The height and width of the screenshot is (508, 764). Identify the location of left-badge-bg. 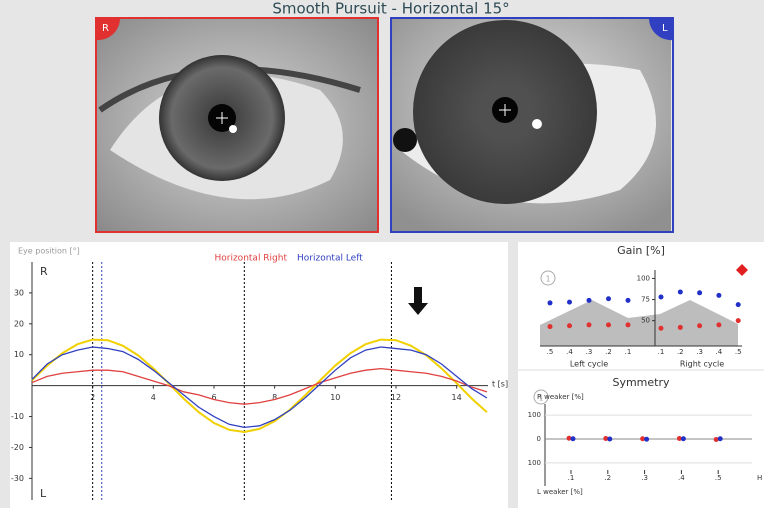
(660, 29).